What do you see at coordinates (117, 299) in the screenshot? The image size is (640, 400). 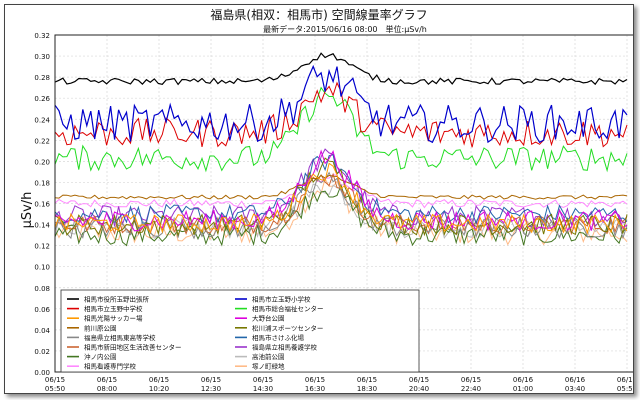 I see `legend-label: 相馬市役所玉野出張所` at bounding box center [117, 299].